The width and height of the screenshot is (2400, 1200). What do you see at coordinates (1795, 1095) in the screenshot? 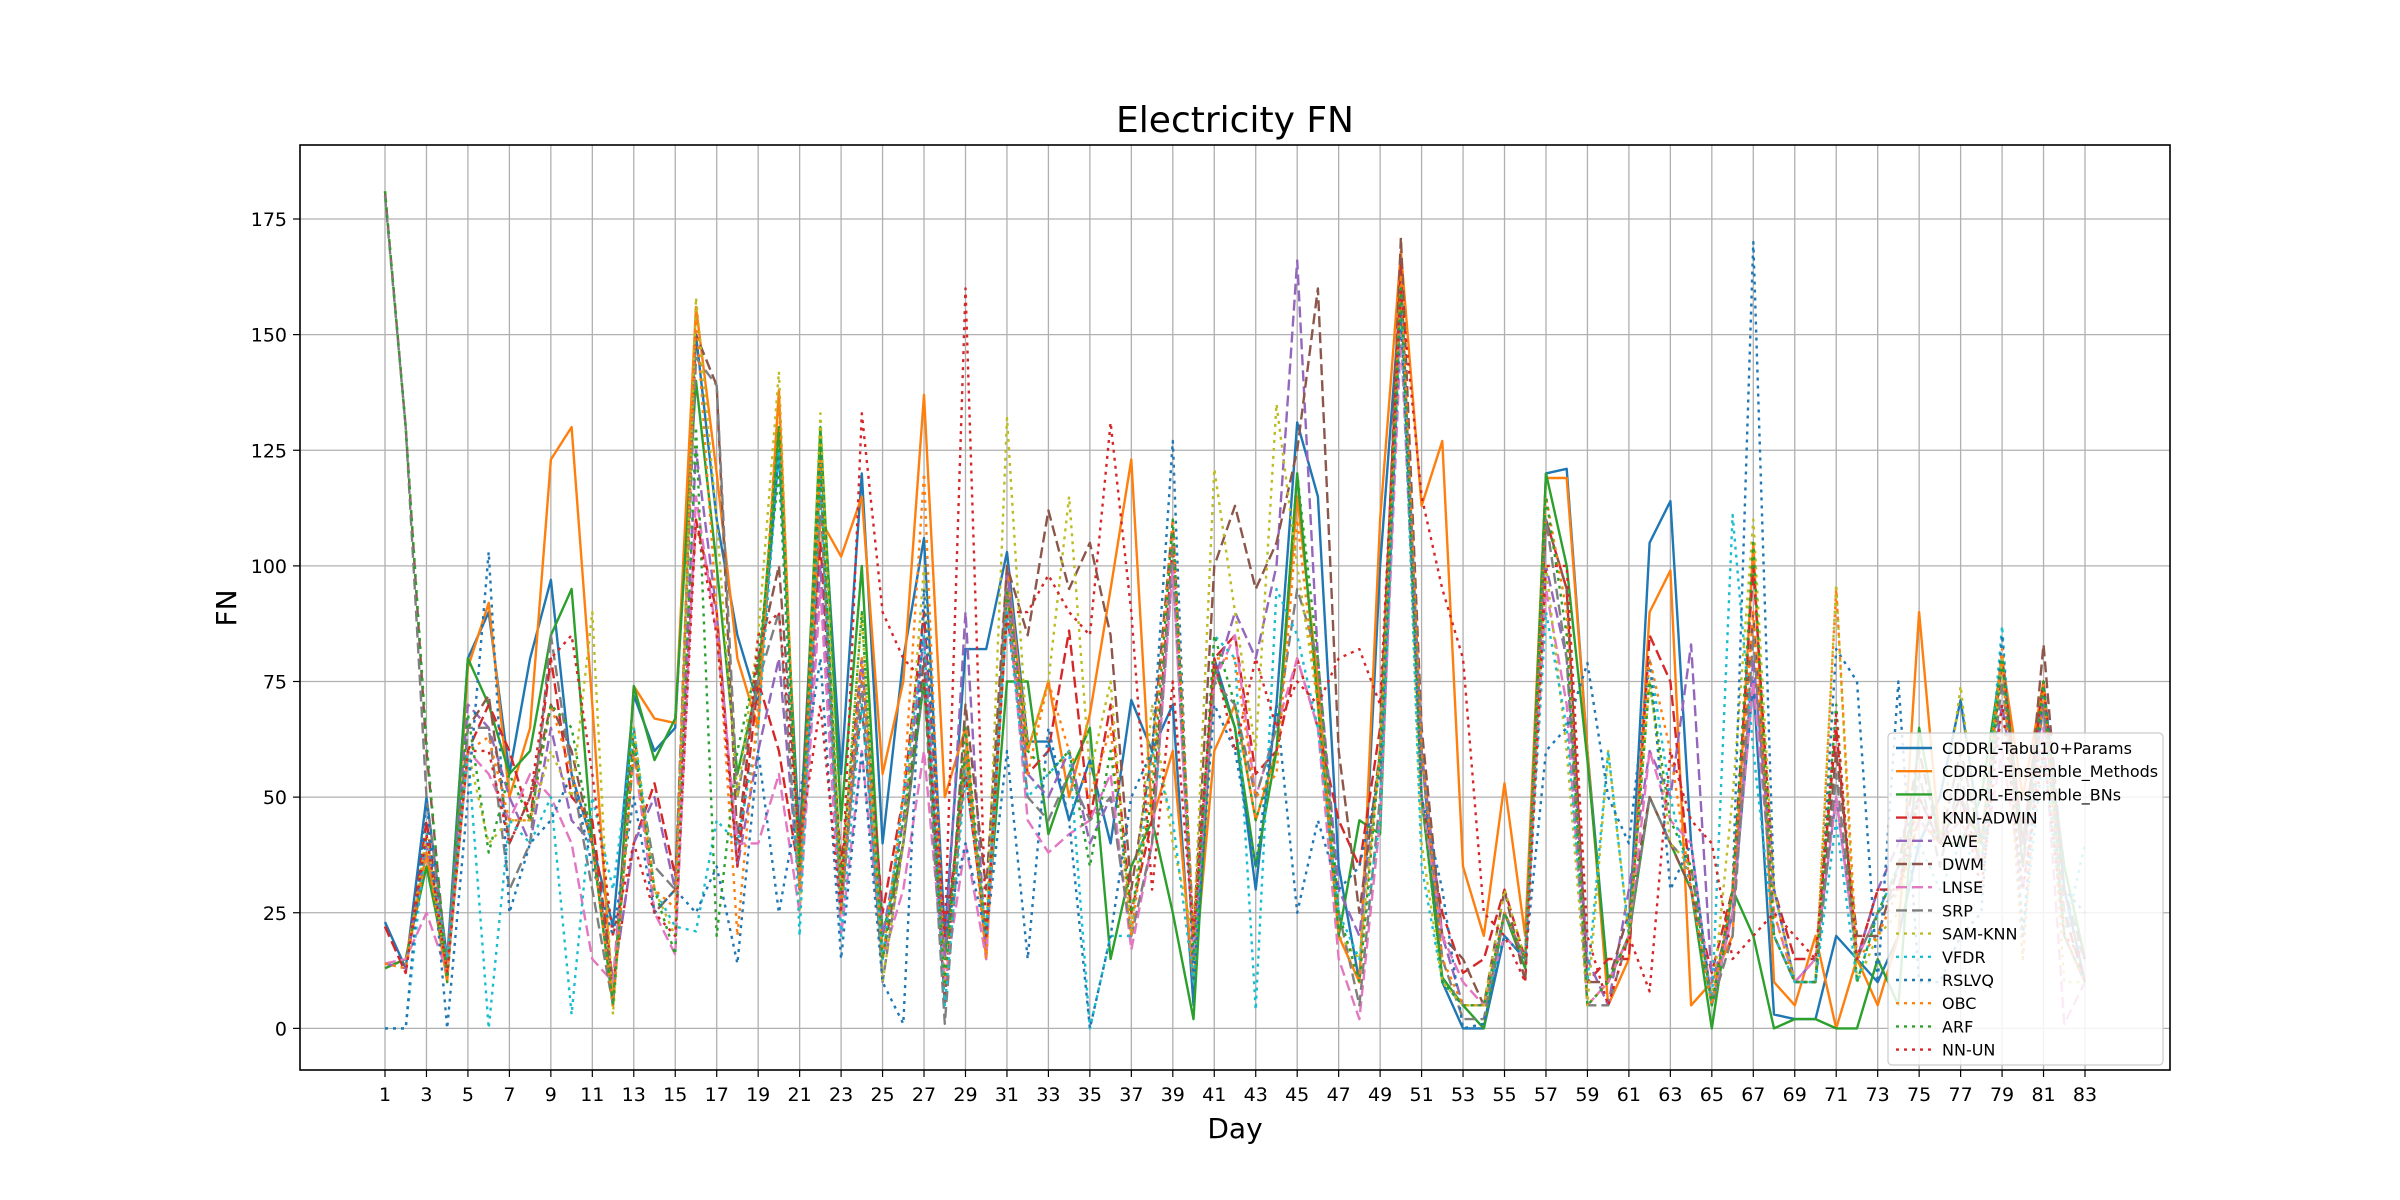
I see `x-tick-label: 69` at bounding box center [1795, 1095].